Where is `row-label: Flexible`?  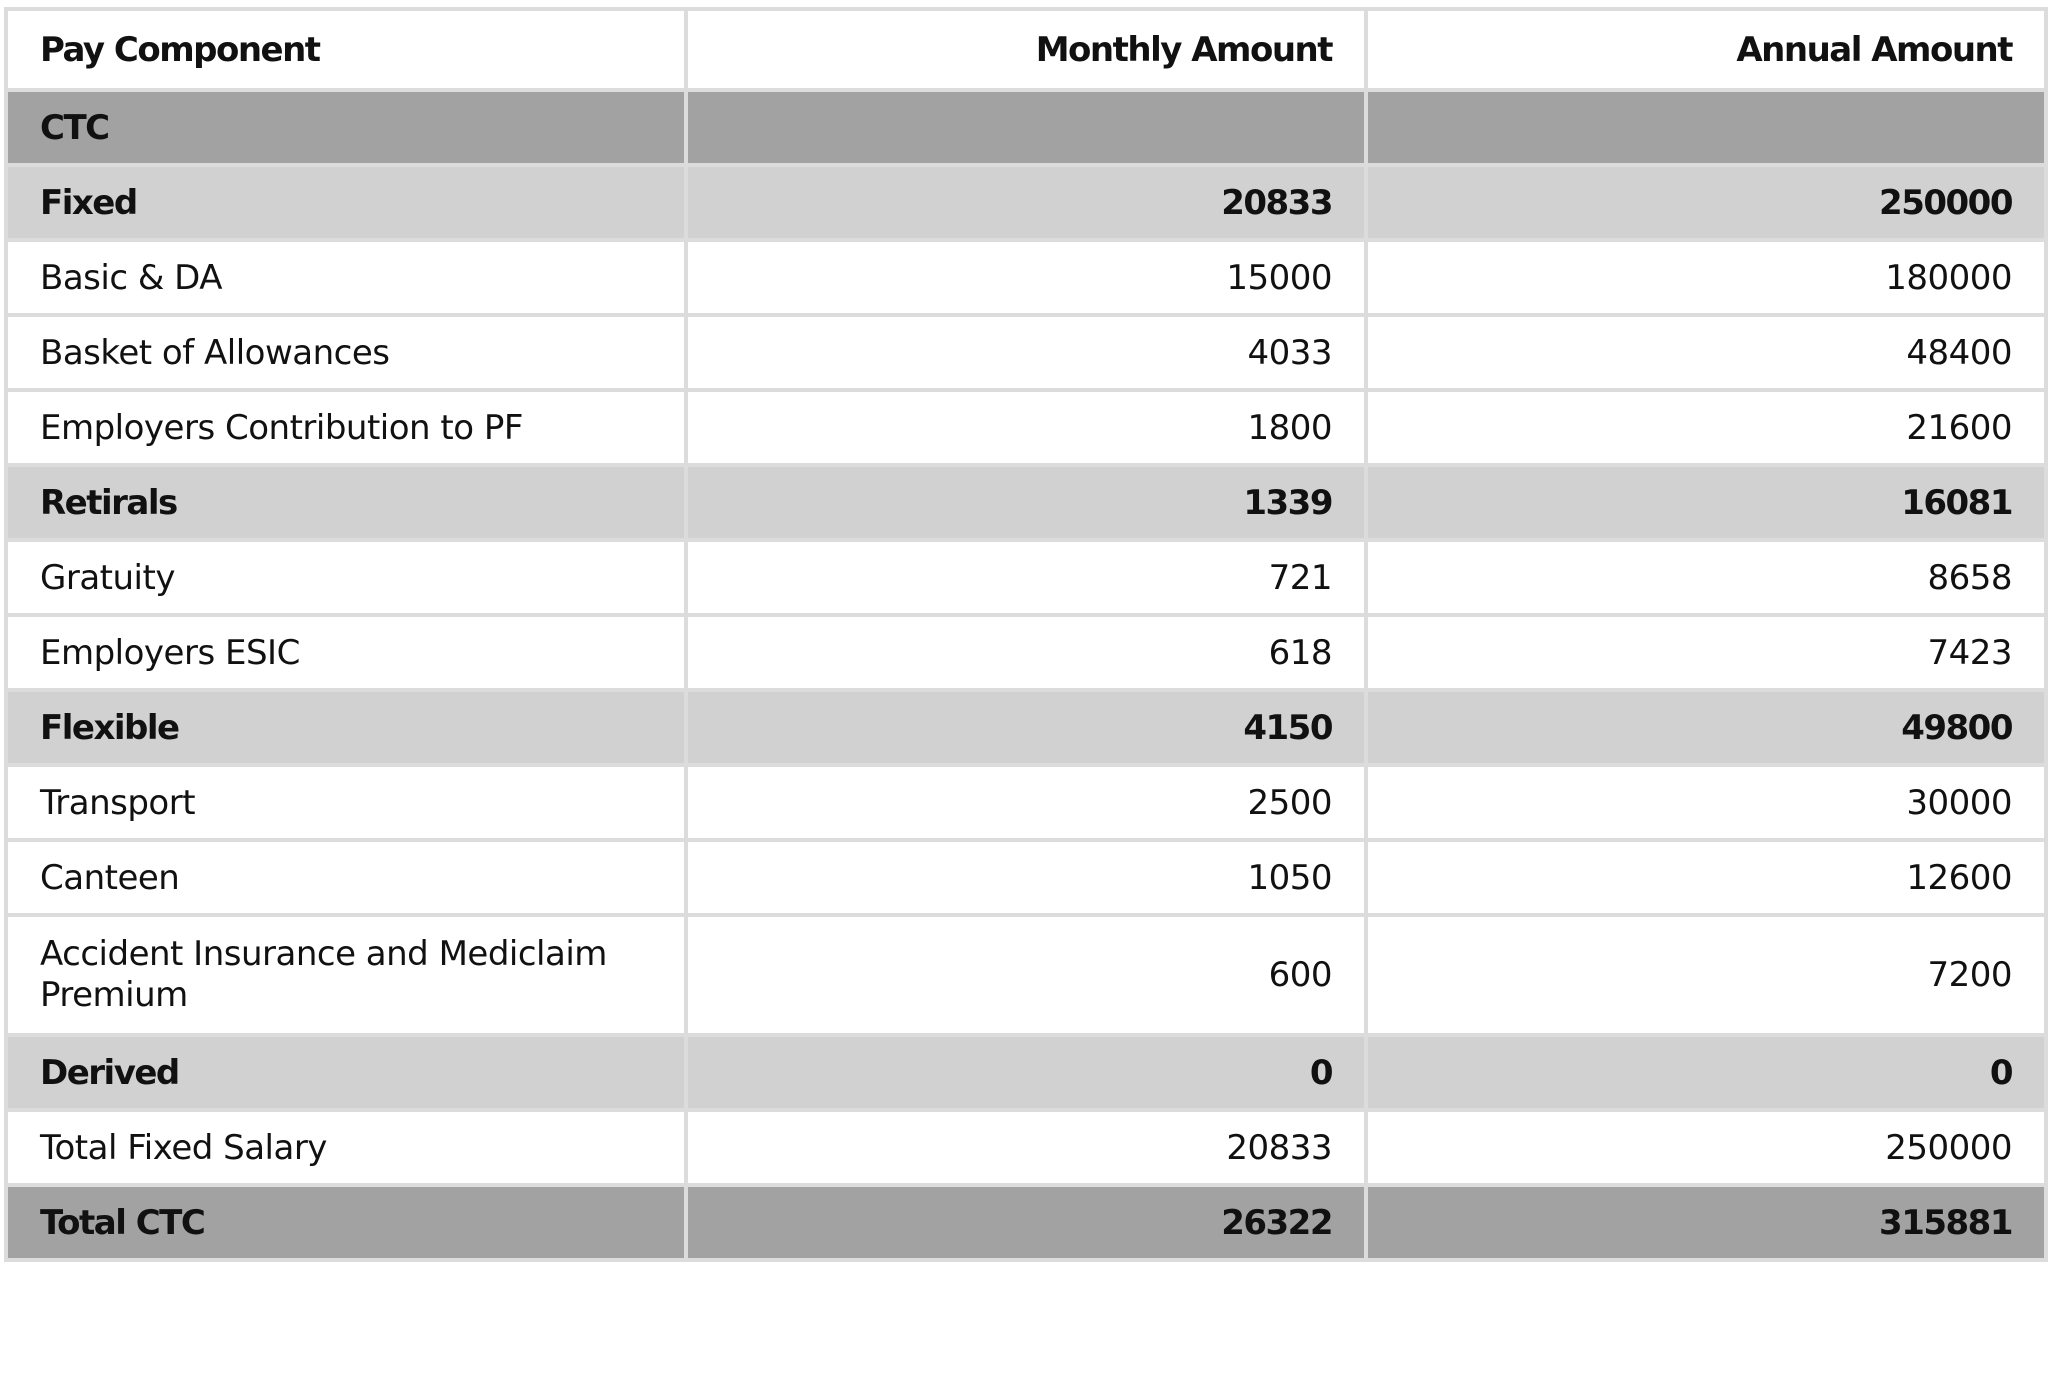 row-label: Flexible is located at coordinates (346, 727).